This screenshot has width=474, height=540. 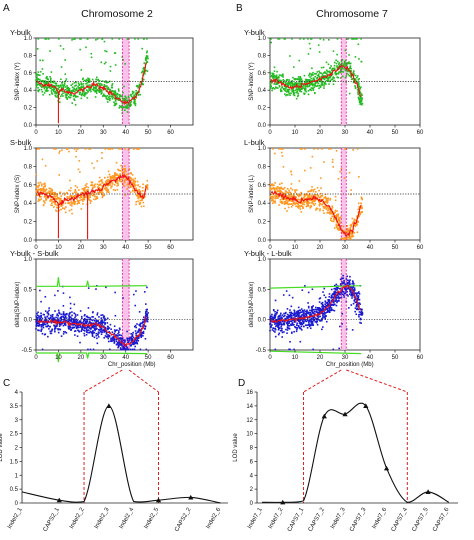 I want to click on y-tick-label: 2, so click(x=252, y=490).